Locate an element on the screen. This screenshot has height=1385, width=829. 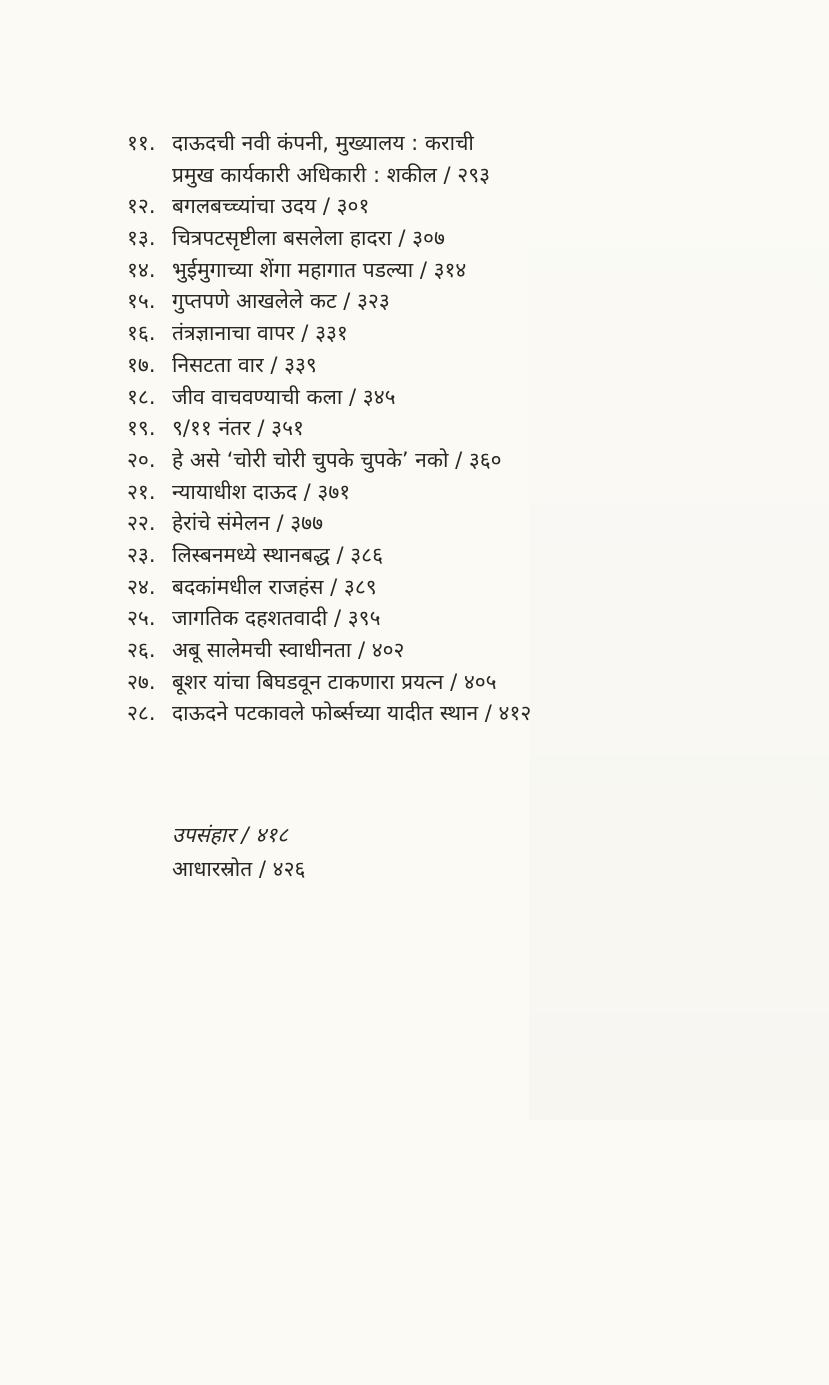
entry-title: भुईमुगाच्या शेंगा महागात पडल्या / ३१४ is located at coordinates (319, 269).